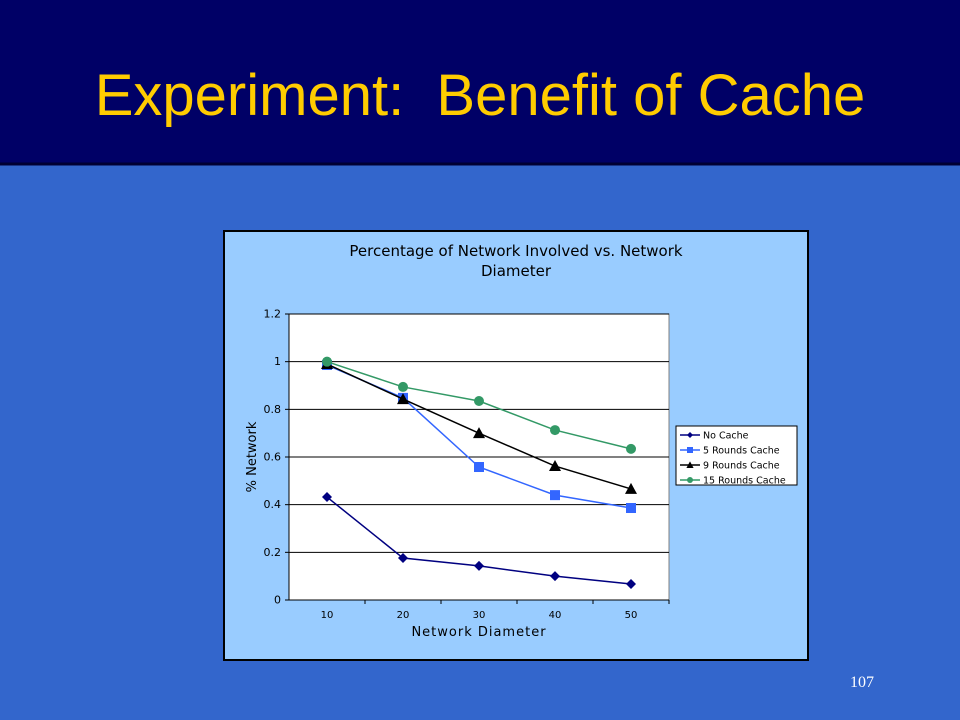  Describe the element at coordinates (862, 682) in the screenshot. I see `page-number: 107` at that location.